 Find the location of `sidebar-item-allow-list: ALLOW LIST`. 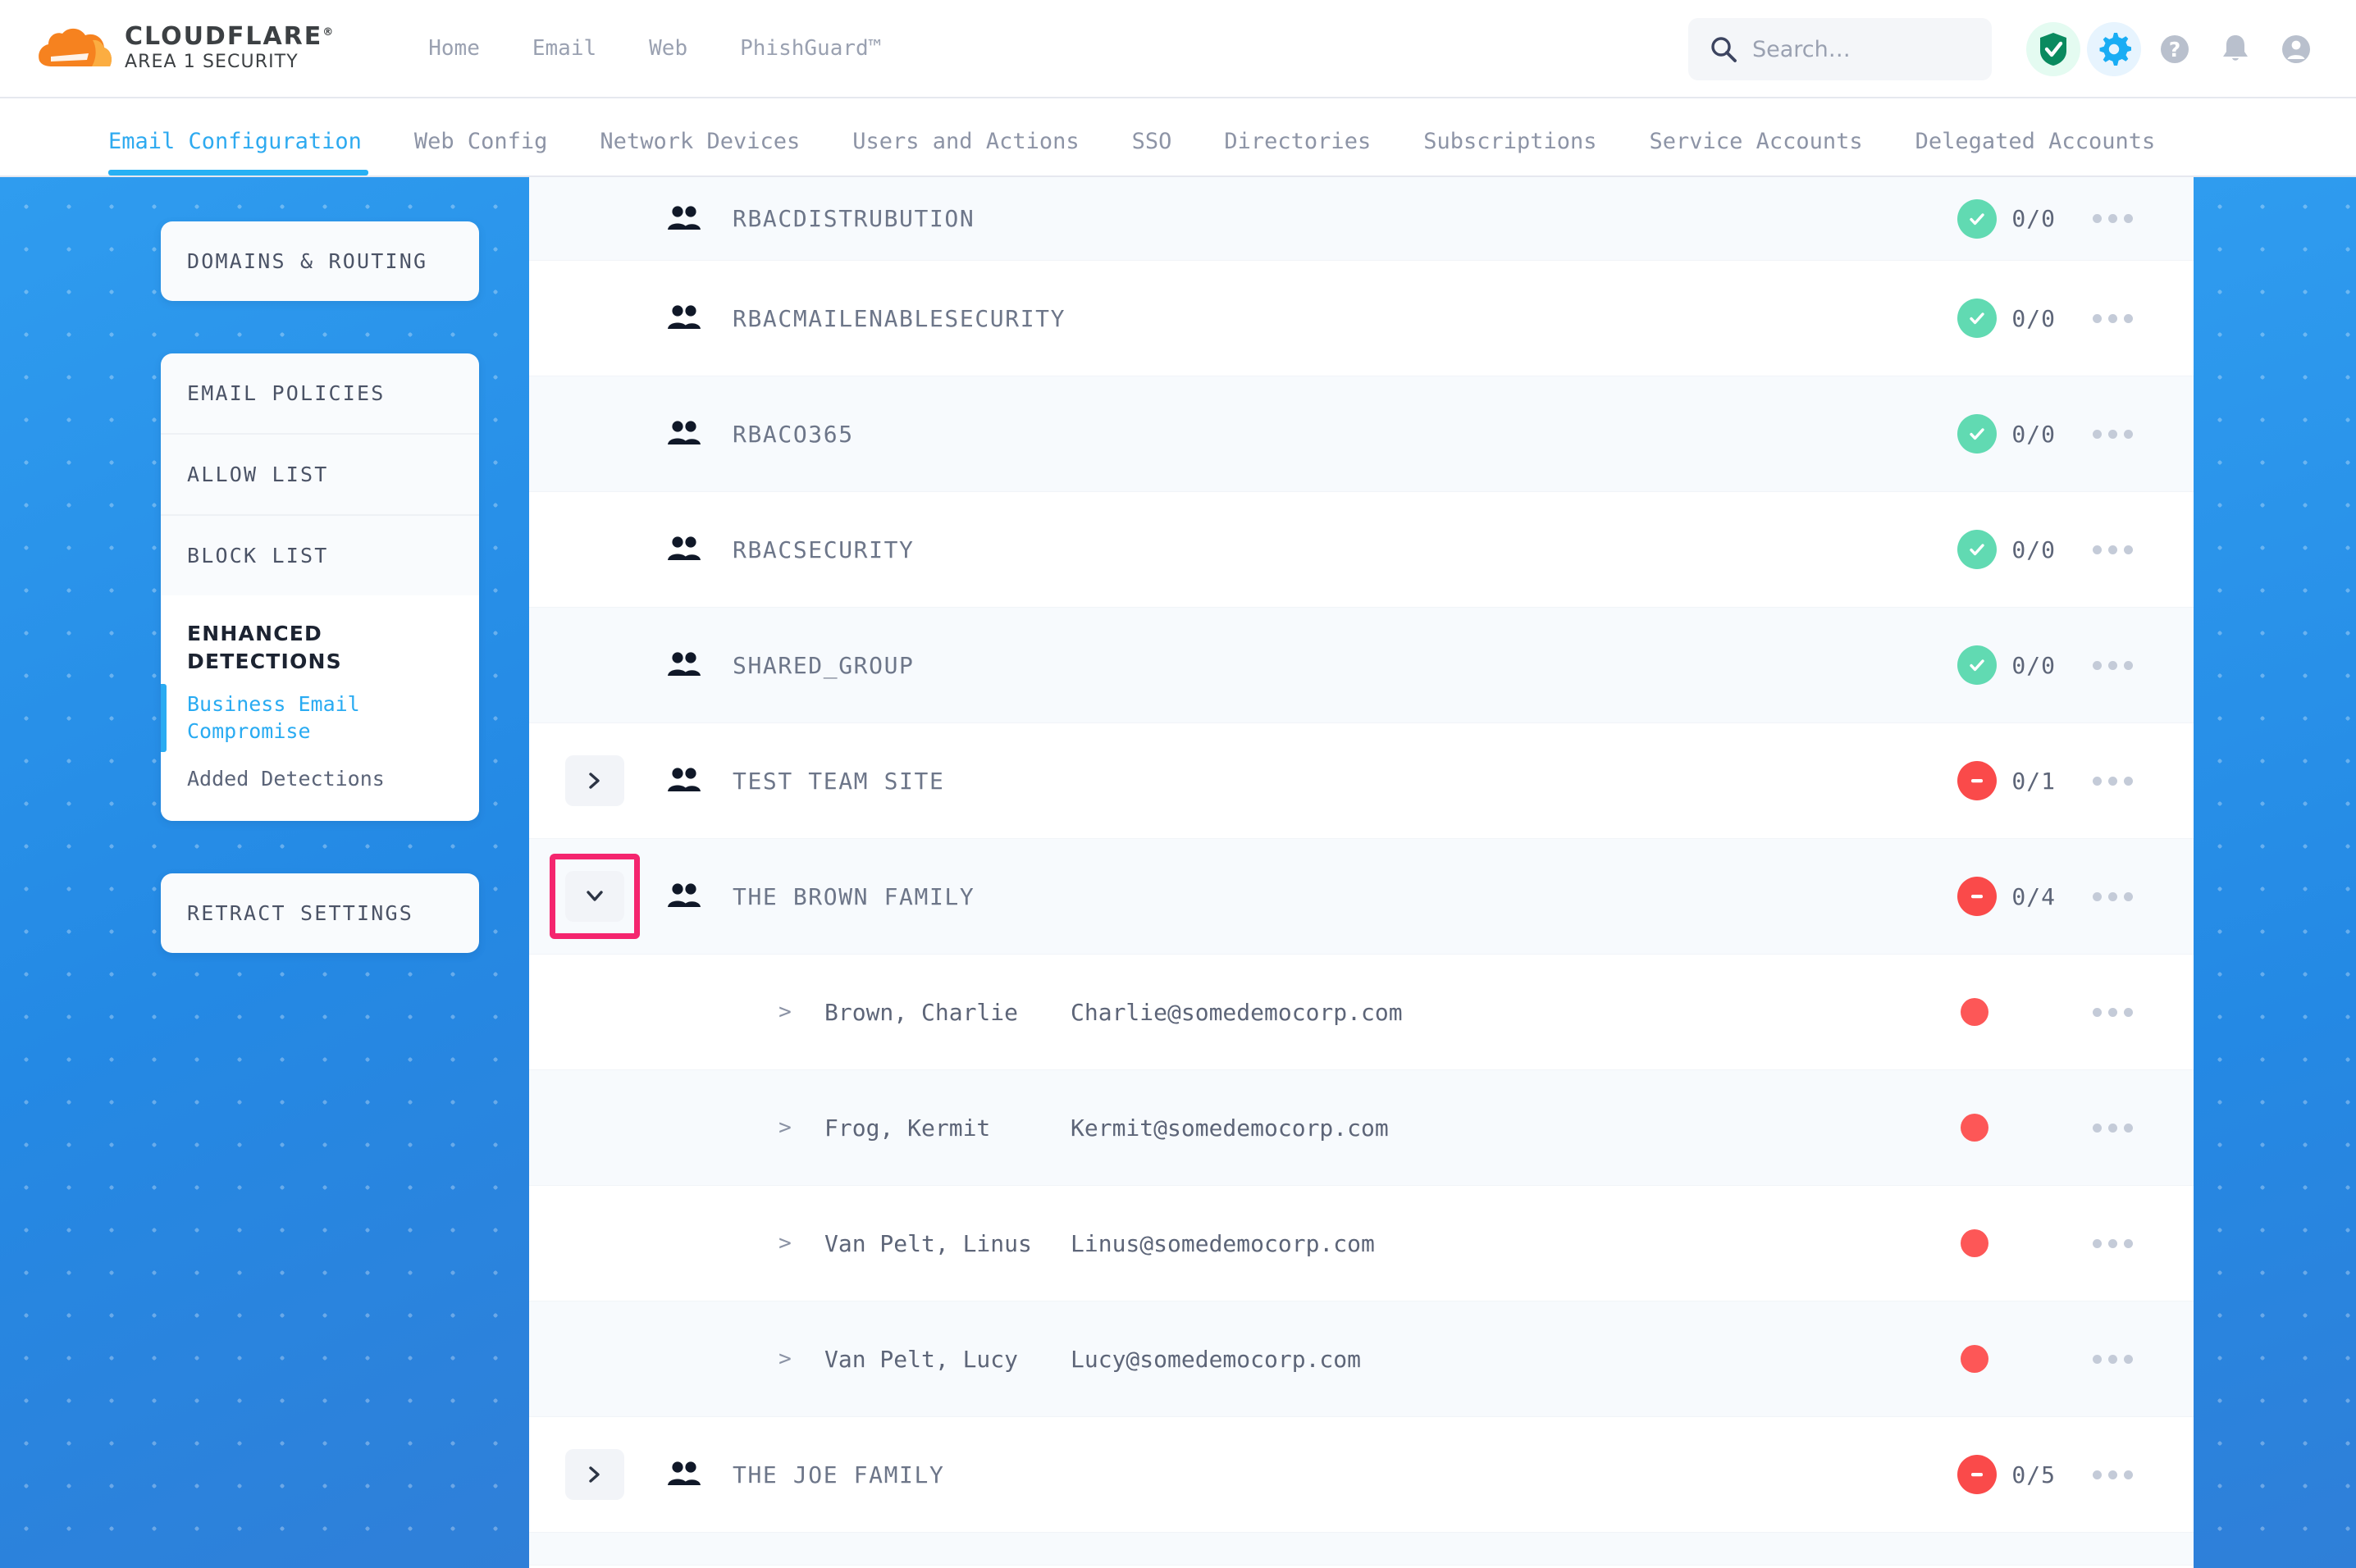

sidebar-item-allow-list: ALLOW LIST is located at coordinates (320, 474).